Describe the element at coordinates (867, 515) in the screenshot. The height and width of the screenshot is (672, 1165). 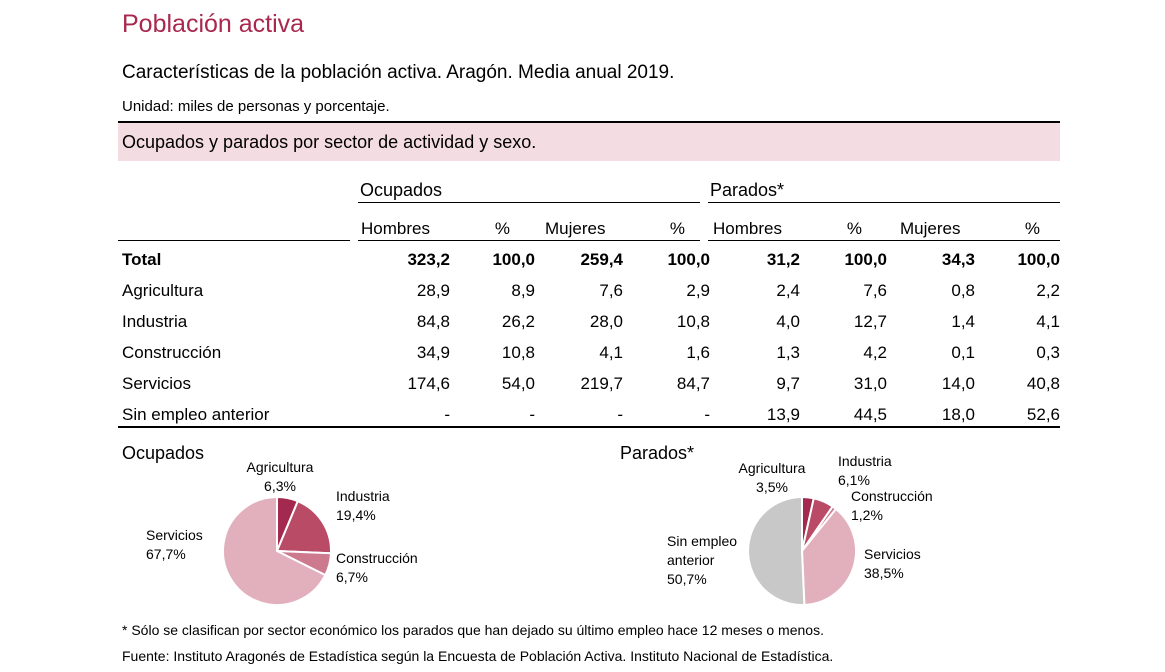
I see `slice-value: 1,2%` at that location.